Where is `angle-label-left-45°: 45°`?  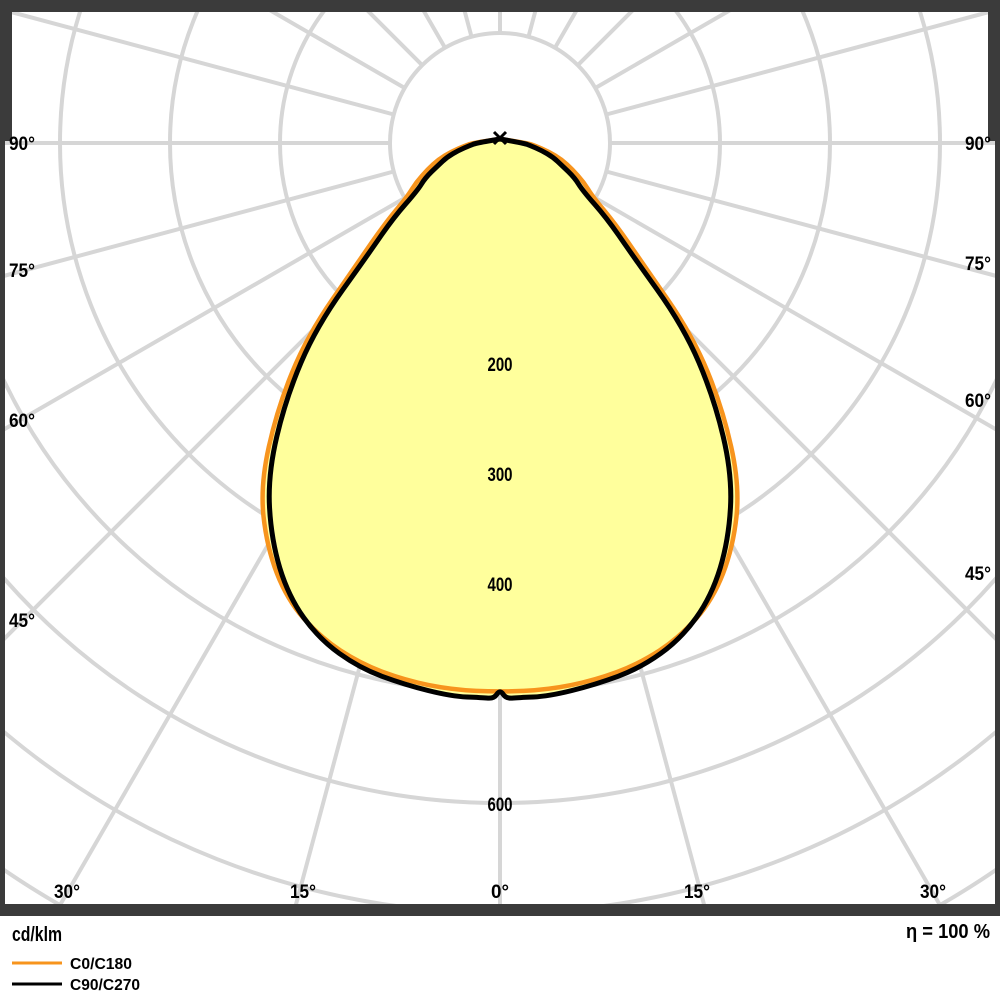 angle-label-left-45°: 45° is located at coordinates (22, 621).